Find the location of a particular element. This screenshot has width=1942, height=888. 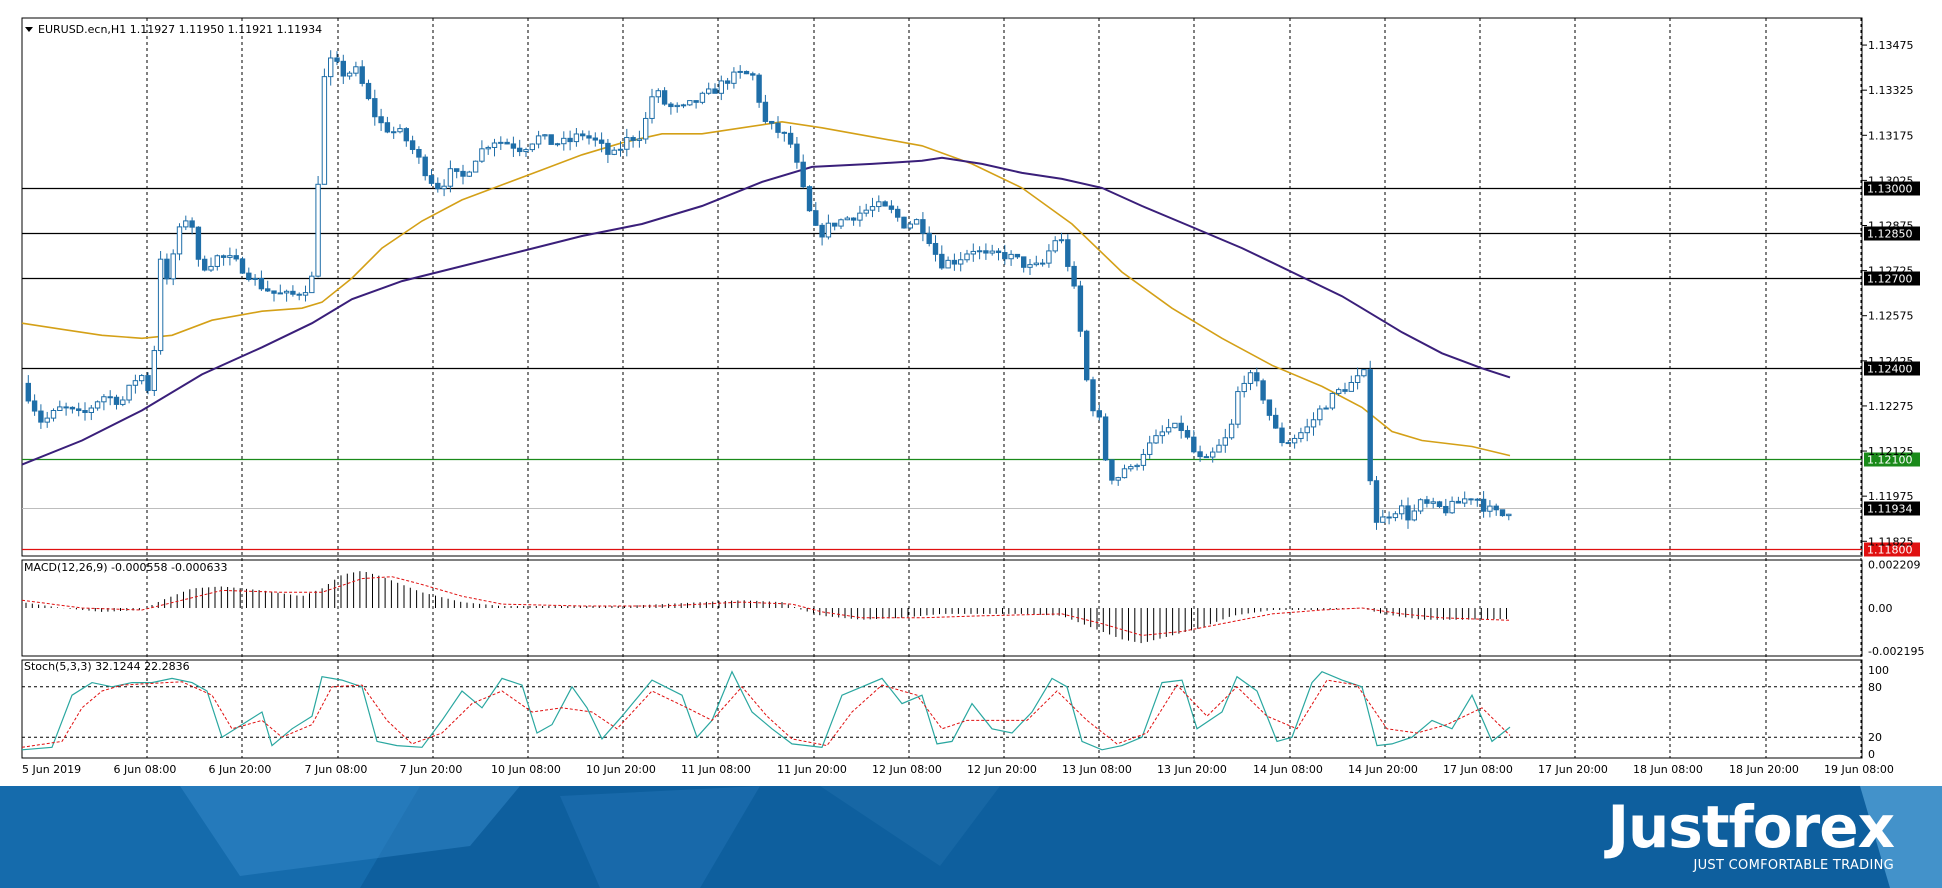

brand-tagline: JUST COMFORTABLE TRADING is located at coordinates (1793, 865).